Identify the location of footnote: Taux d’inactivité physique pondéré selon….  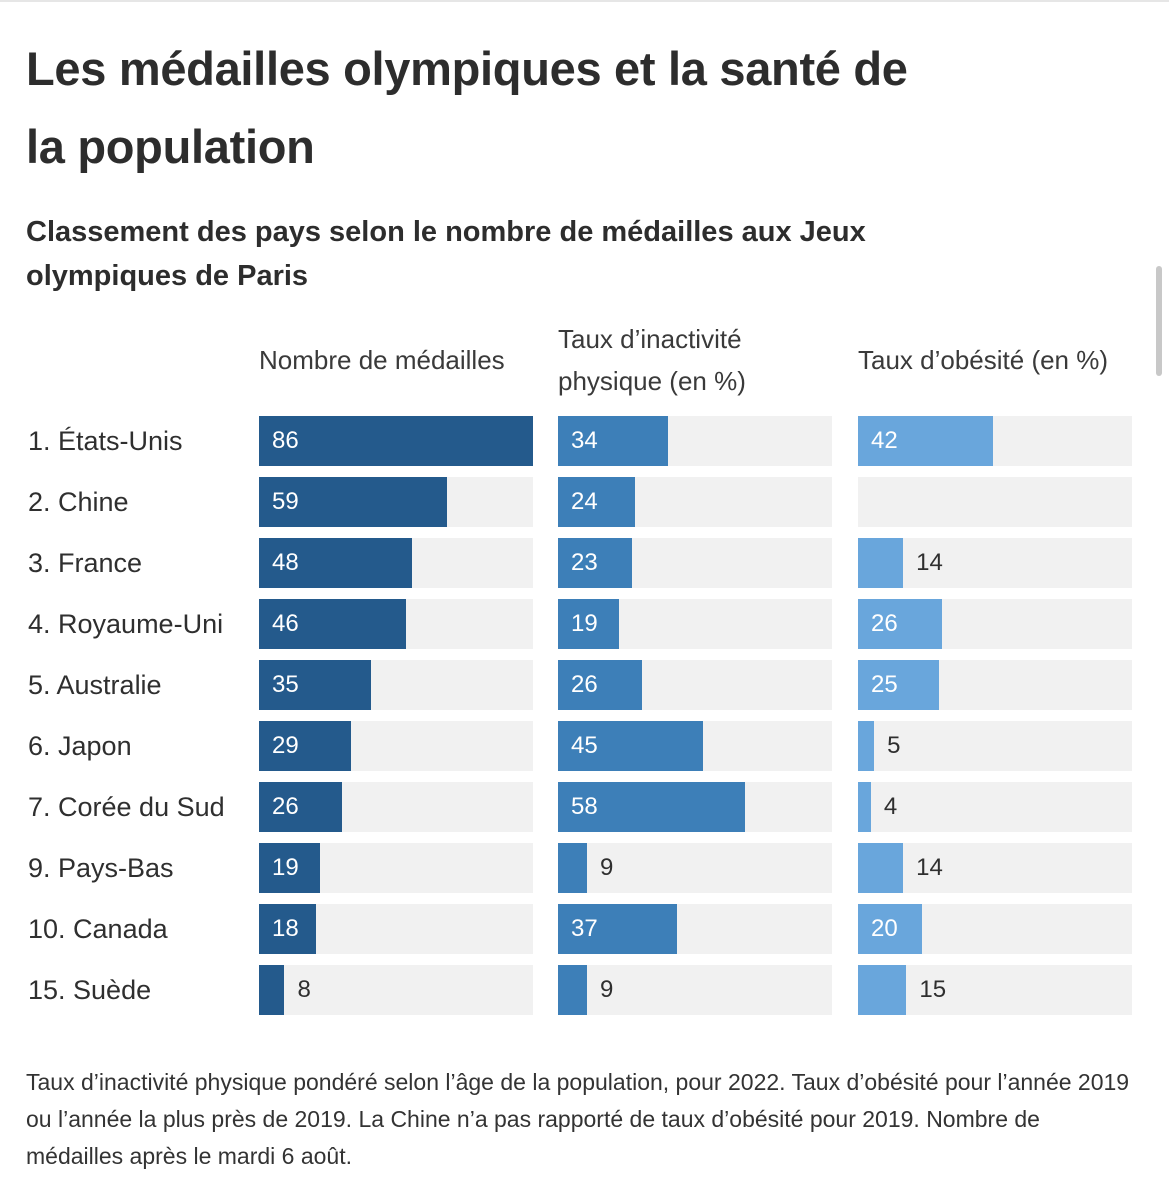
(578, 1119).